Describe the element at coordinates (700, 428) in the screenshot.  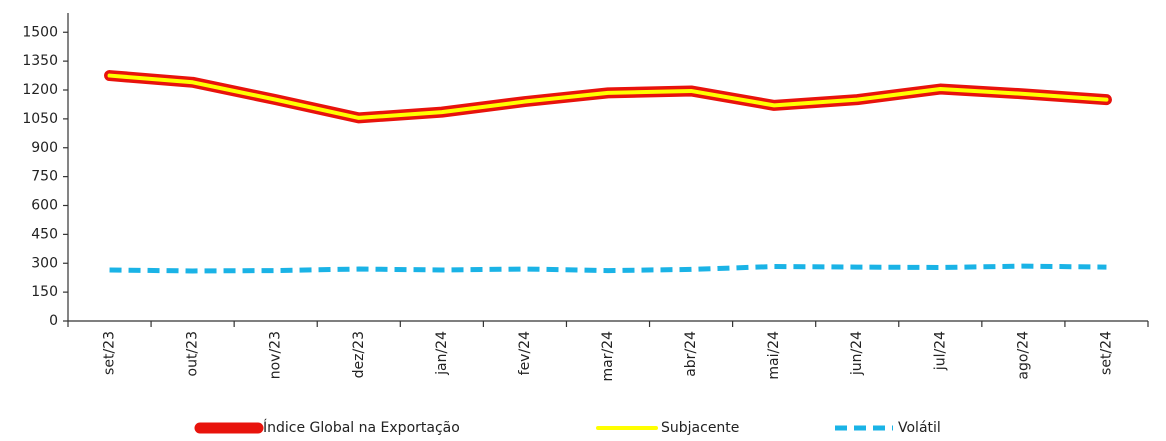
I see `legend-label: Subjacente` at that location.